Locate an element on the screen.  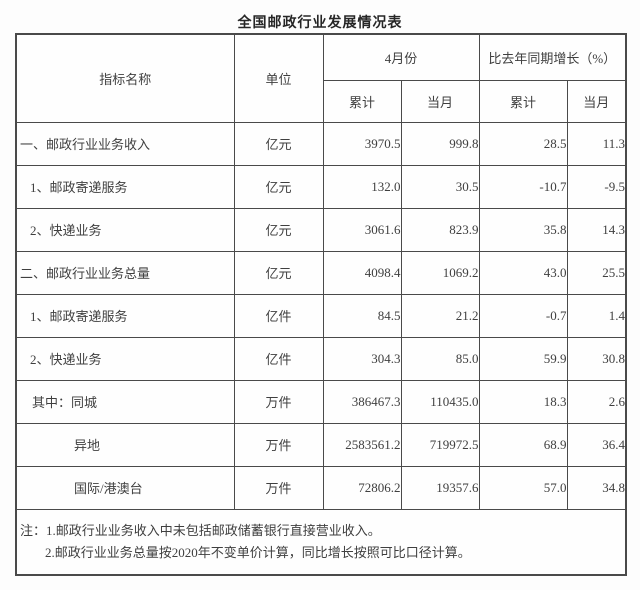
table-row: 2、快递业务 亿元 3061.6 823.9 35.8 14.3 is located at coordinates (321, 229).